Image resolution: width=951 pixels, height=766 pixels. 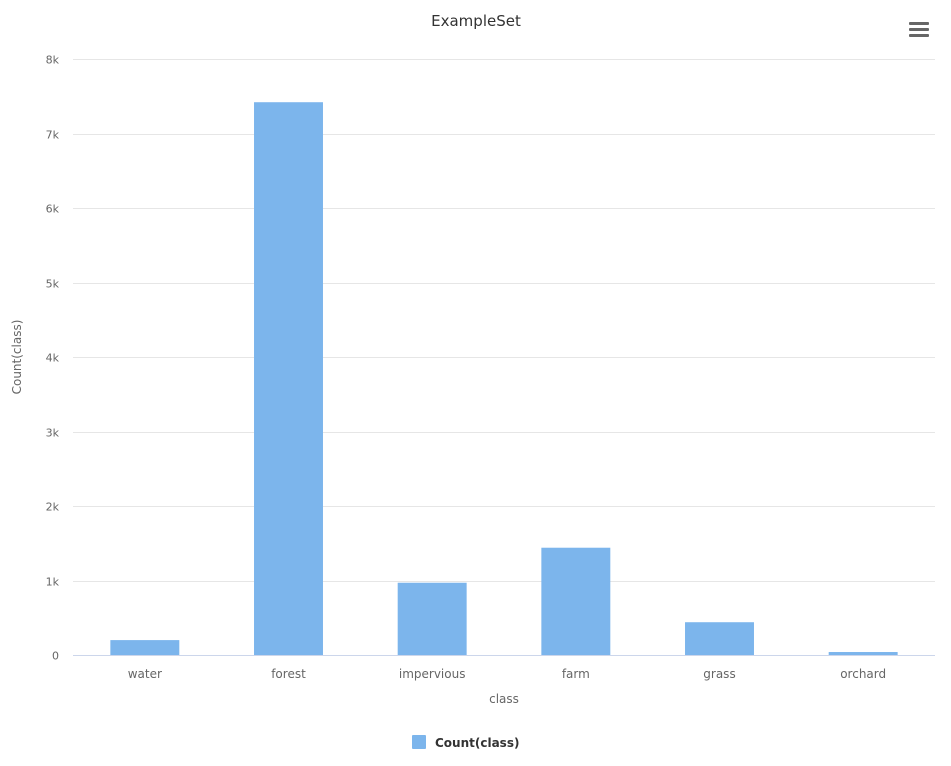 I want to click on legend-label: Count(class), so click(x=477, y=743).